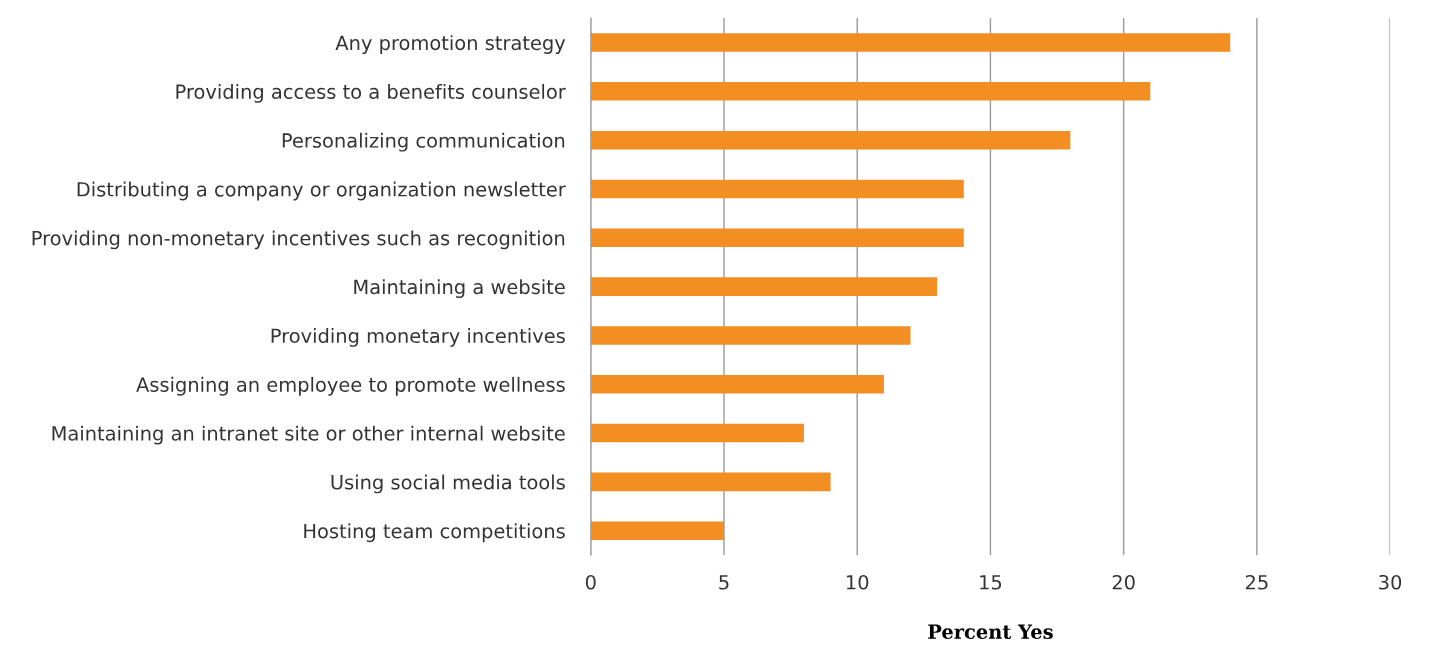 The width and height of the screenshot is (1448, 647). What do you see at coordinates (590, 582) in the screenshot?
I see `x-tick-label: 0` at bounding box center [590, 582].